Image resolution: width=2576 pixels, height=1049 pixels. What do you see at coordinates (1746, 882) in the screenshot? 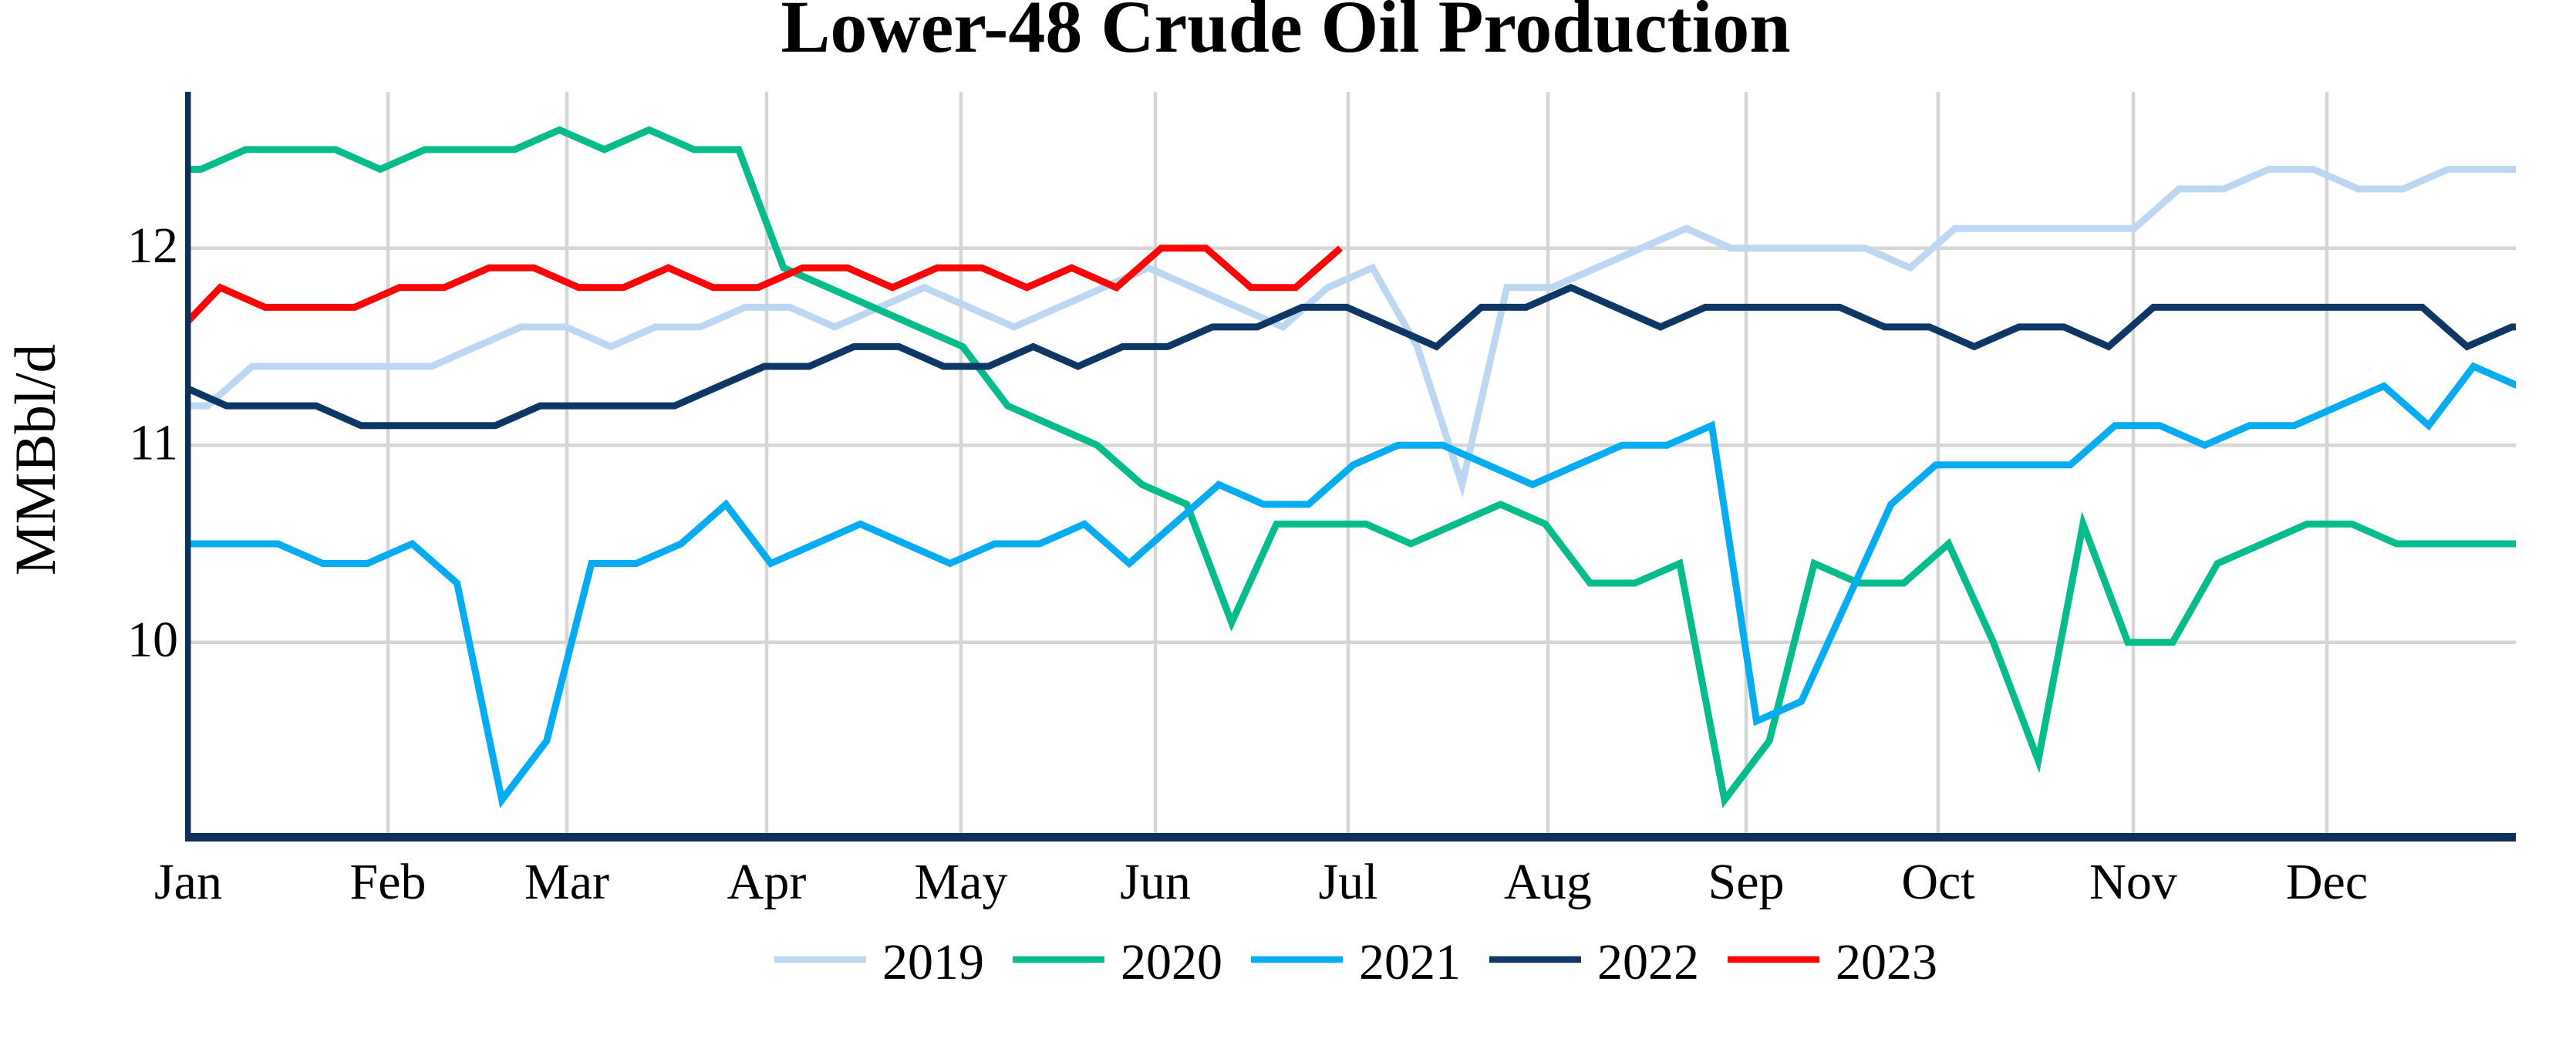
I see `svg-text: Sep` at bounding box center [1746, 882].